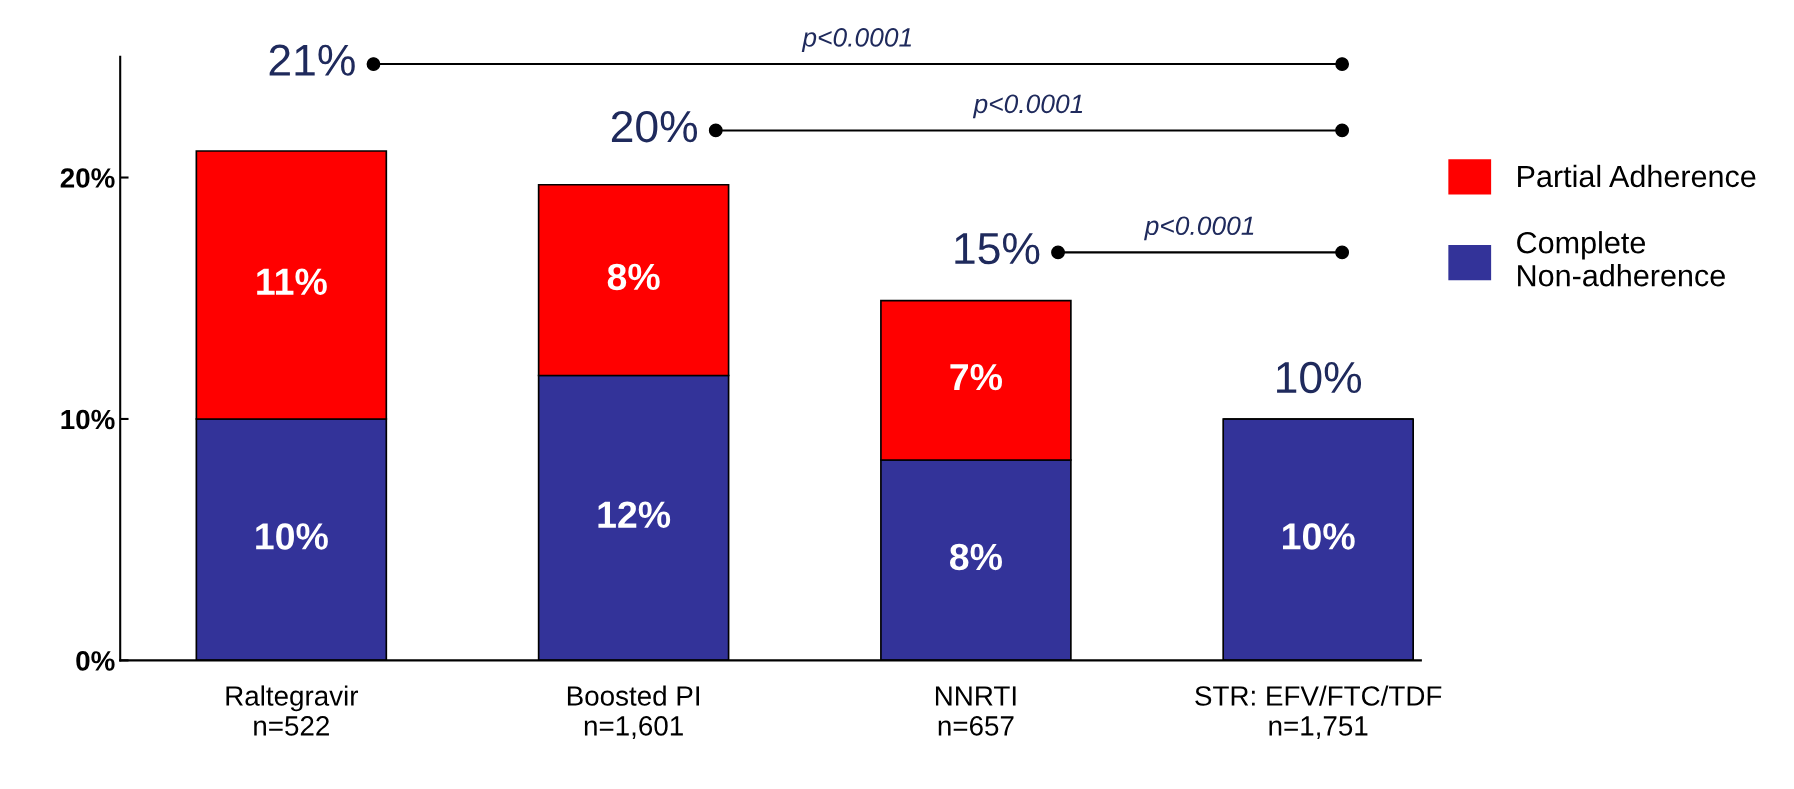  Describe the element at coordinates (633, 712) in the screenshot. I see `x-tick-label: Boosted PI n=1,601` at that location.